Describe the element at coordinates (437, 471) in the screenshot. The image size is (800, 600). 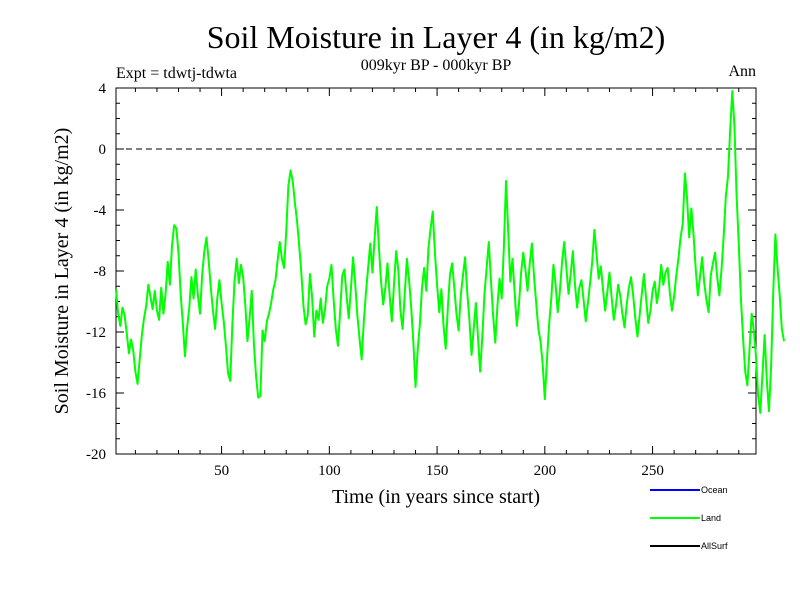
I see `x-tick-label: 150` at that location.